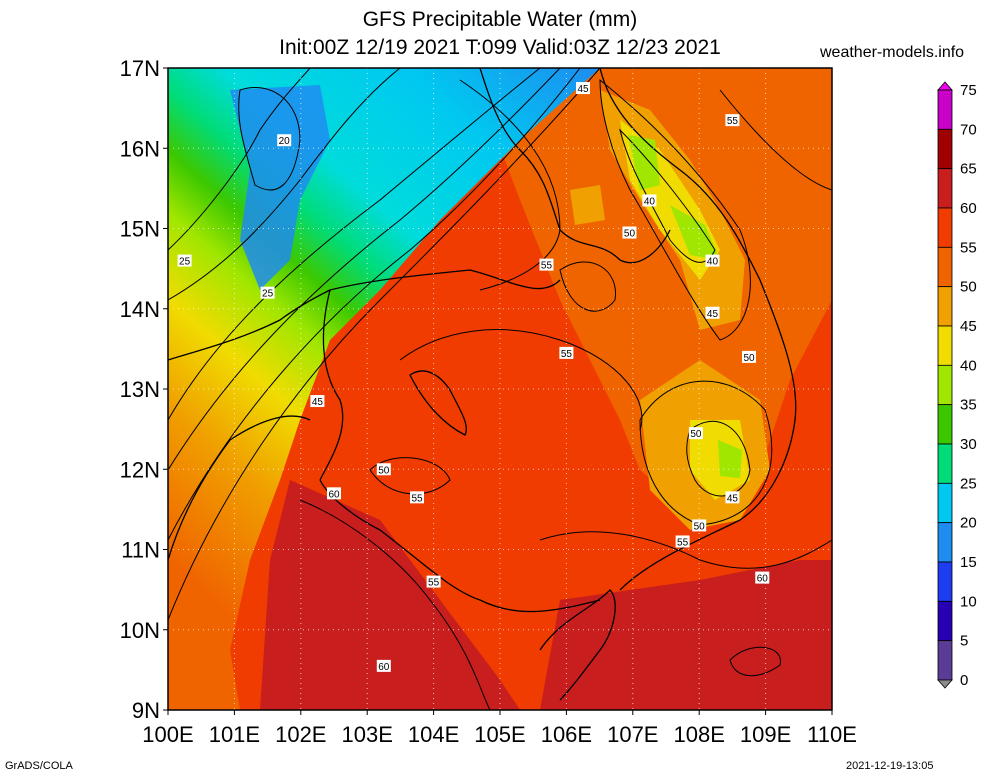  I want to click on chart-title: GFS Precipitable Water (mm), so click(500, 19).